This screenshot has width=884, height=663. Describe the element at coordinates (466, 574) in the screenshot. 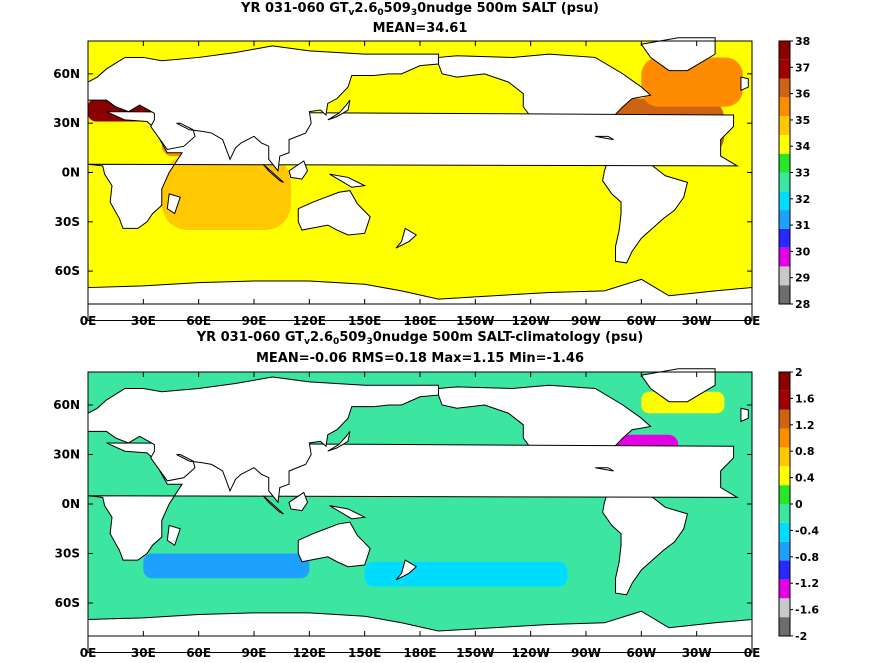

I see `region-southern-pacific` at that location.